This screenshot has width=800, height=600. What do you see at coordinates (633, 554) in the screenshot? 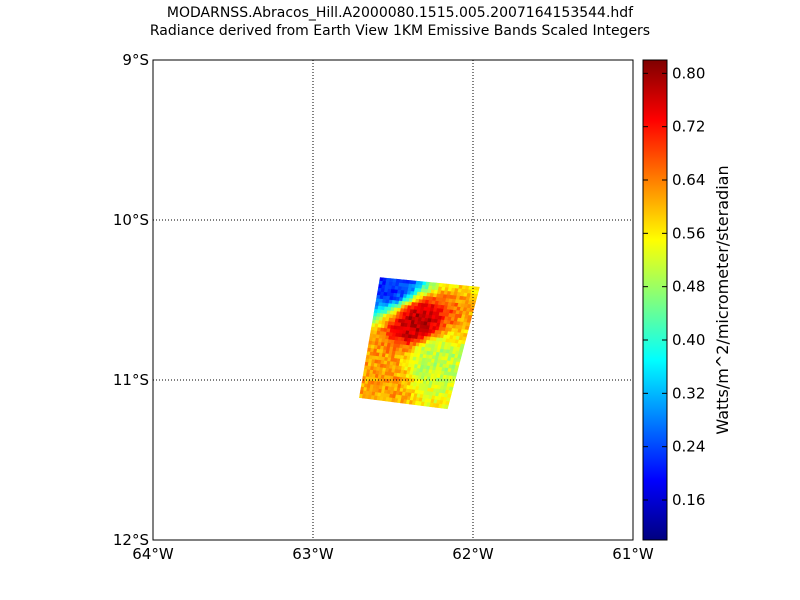
I see `lon-tick-label: 61°W` at bounding box center [633, 554].